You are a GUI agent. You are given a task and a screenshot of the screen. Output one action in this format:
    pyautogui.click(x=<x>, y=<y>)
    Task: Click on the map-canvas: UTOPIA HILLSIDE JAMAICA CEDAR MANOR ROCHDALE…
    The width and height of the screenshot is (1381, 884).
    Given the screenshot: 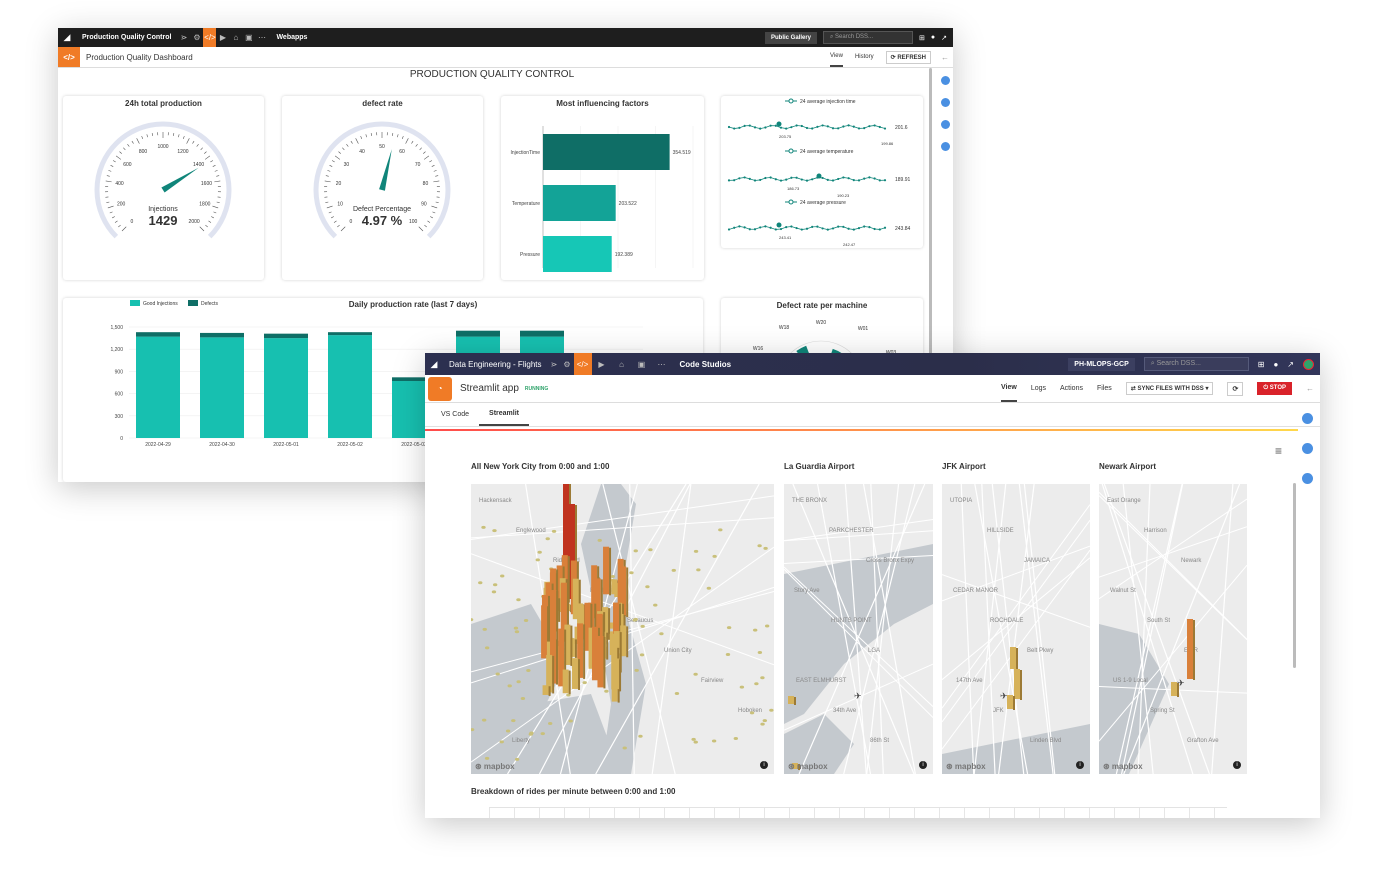 What is the action you would take?
    pyautogui.click(x=1016, y=629)
    